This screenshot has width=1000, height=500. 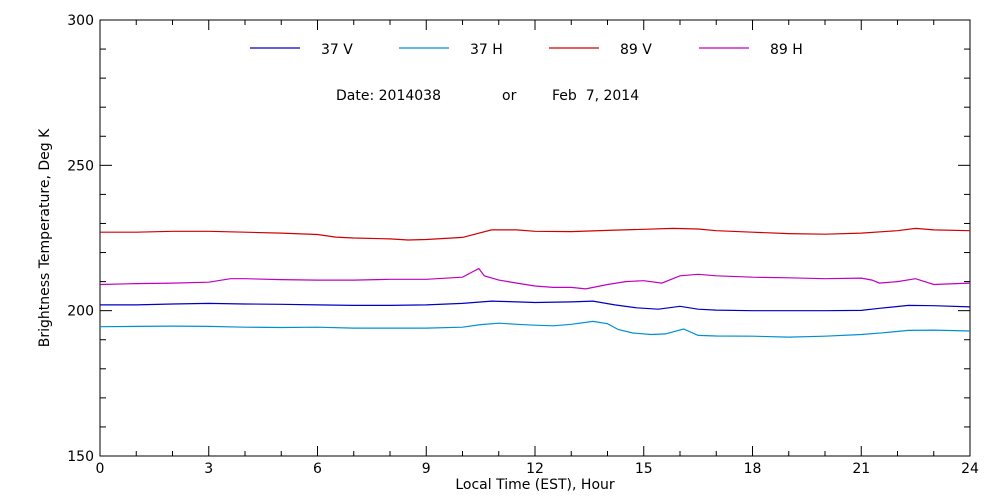 I want to click on x-tick-label: 6, so click(x=317, y=469).